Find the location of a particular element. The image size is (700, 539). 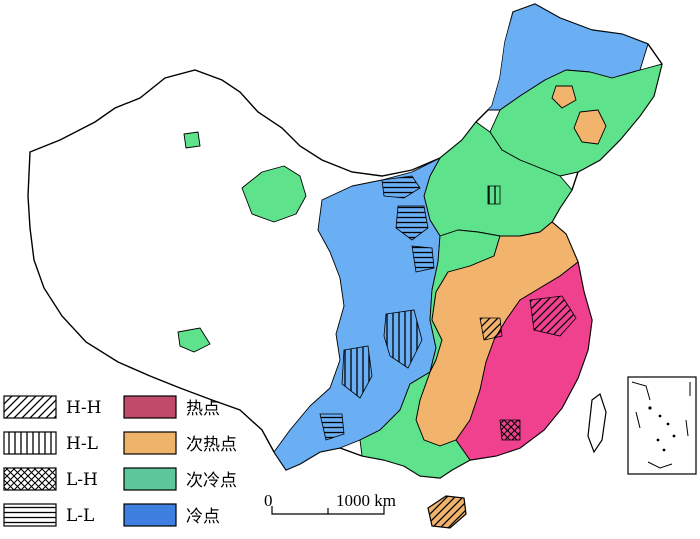

south-china-sea-inset is located at coordinates (662, 425).